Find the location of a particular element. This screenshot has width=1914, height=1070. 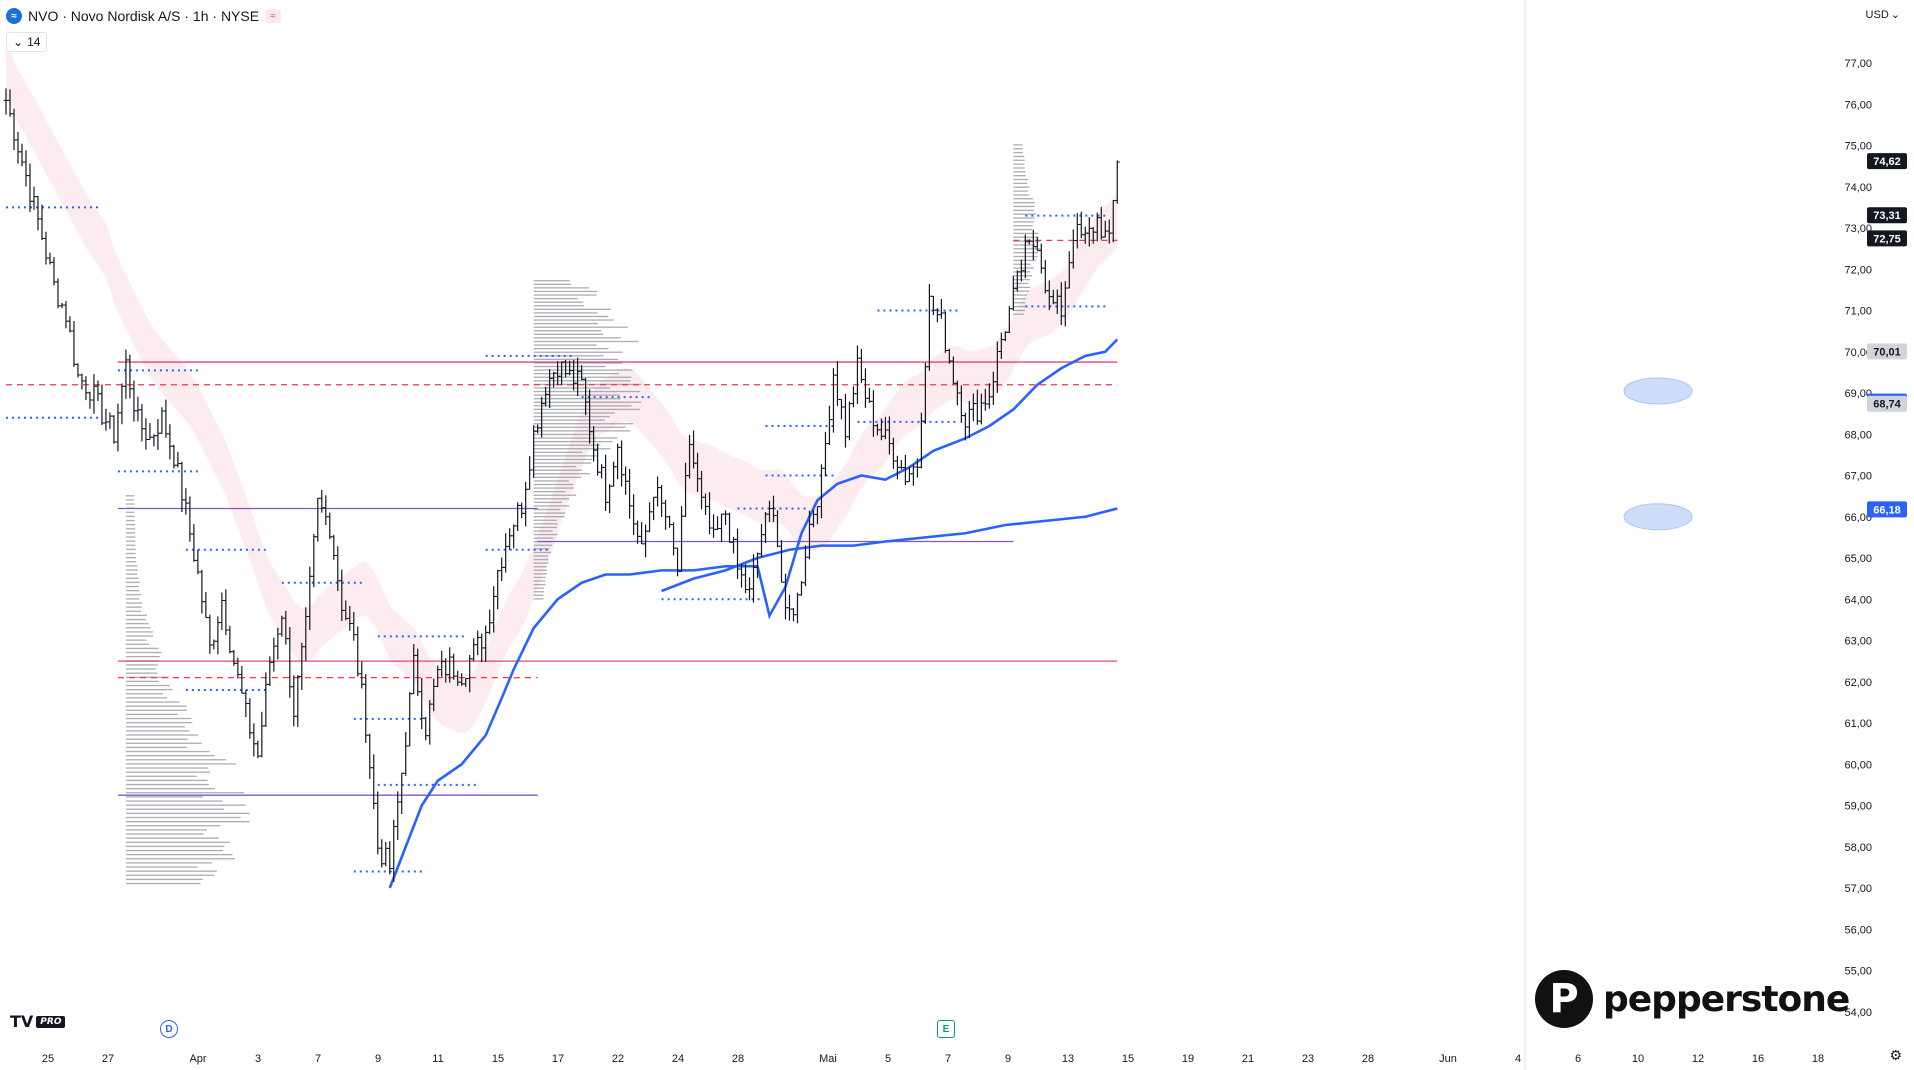

tradingview-logo: TV PRO is located at coordinates (38, 1021).